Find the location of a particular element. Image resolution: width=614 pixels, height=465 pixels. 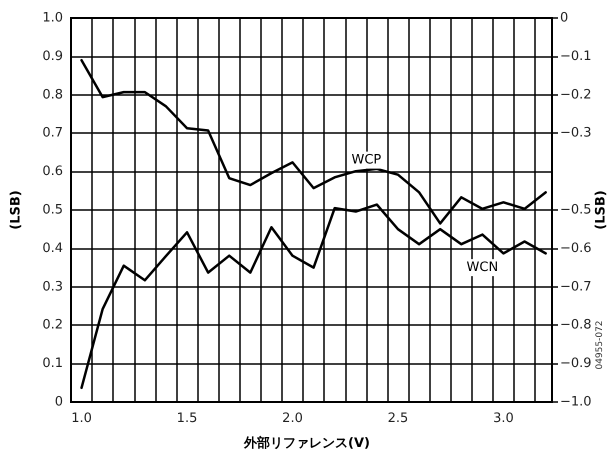

y2-tick-label: −1.0 is located at coordinates (576, 402).